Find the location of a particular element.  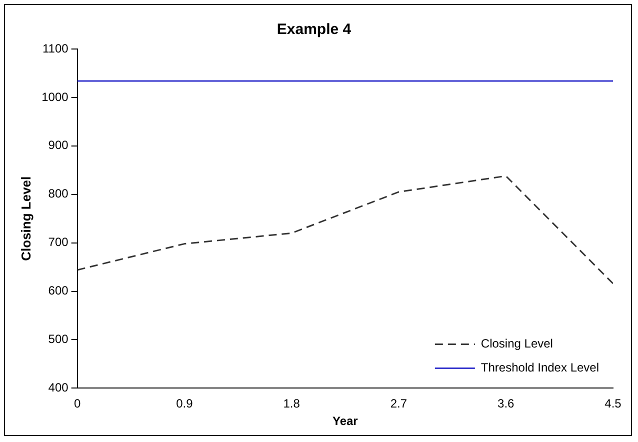

y-axis-title: Closing Level is located at coordinates (26, 218).